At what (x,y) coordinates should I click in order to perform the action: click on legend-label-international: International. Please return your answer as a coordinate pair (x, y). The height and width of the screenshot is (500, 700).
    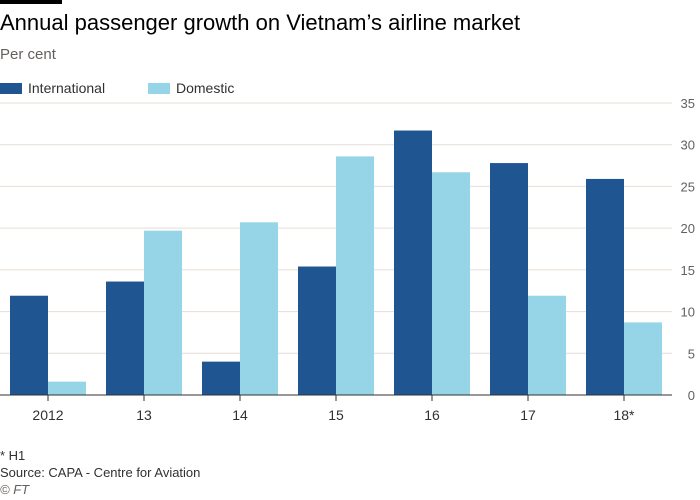
    Looking at the image, I should click on (67, 88).